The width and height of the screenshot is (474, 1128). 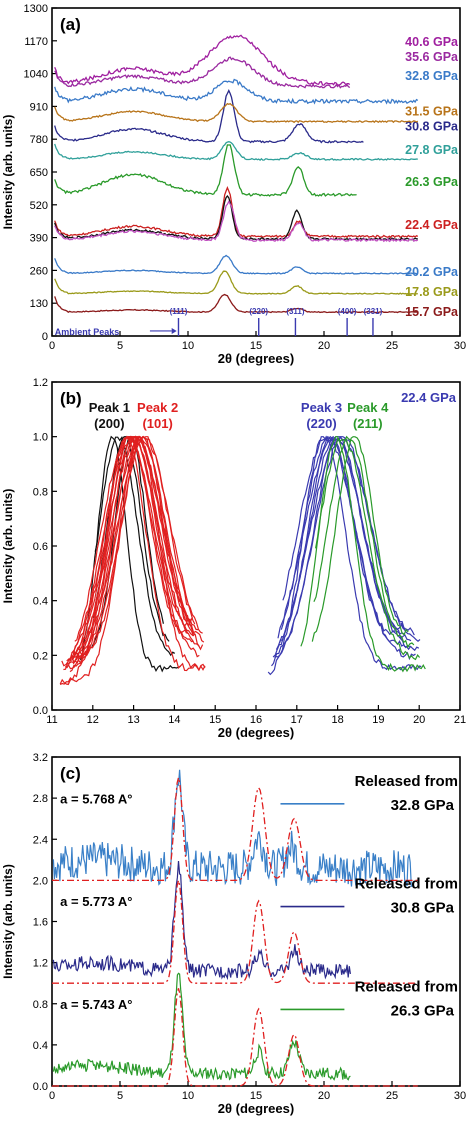 What do you see at coordinates (460, 720) in the screenshot?
I see `x-tick-label: 21` at bounding box center [460, 720].